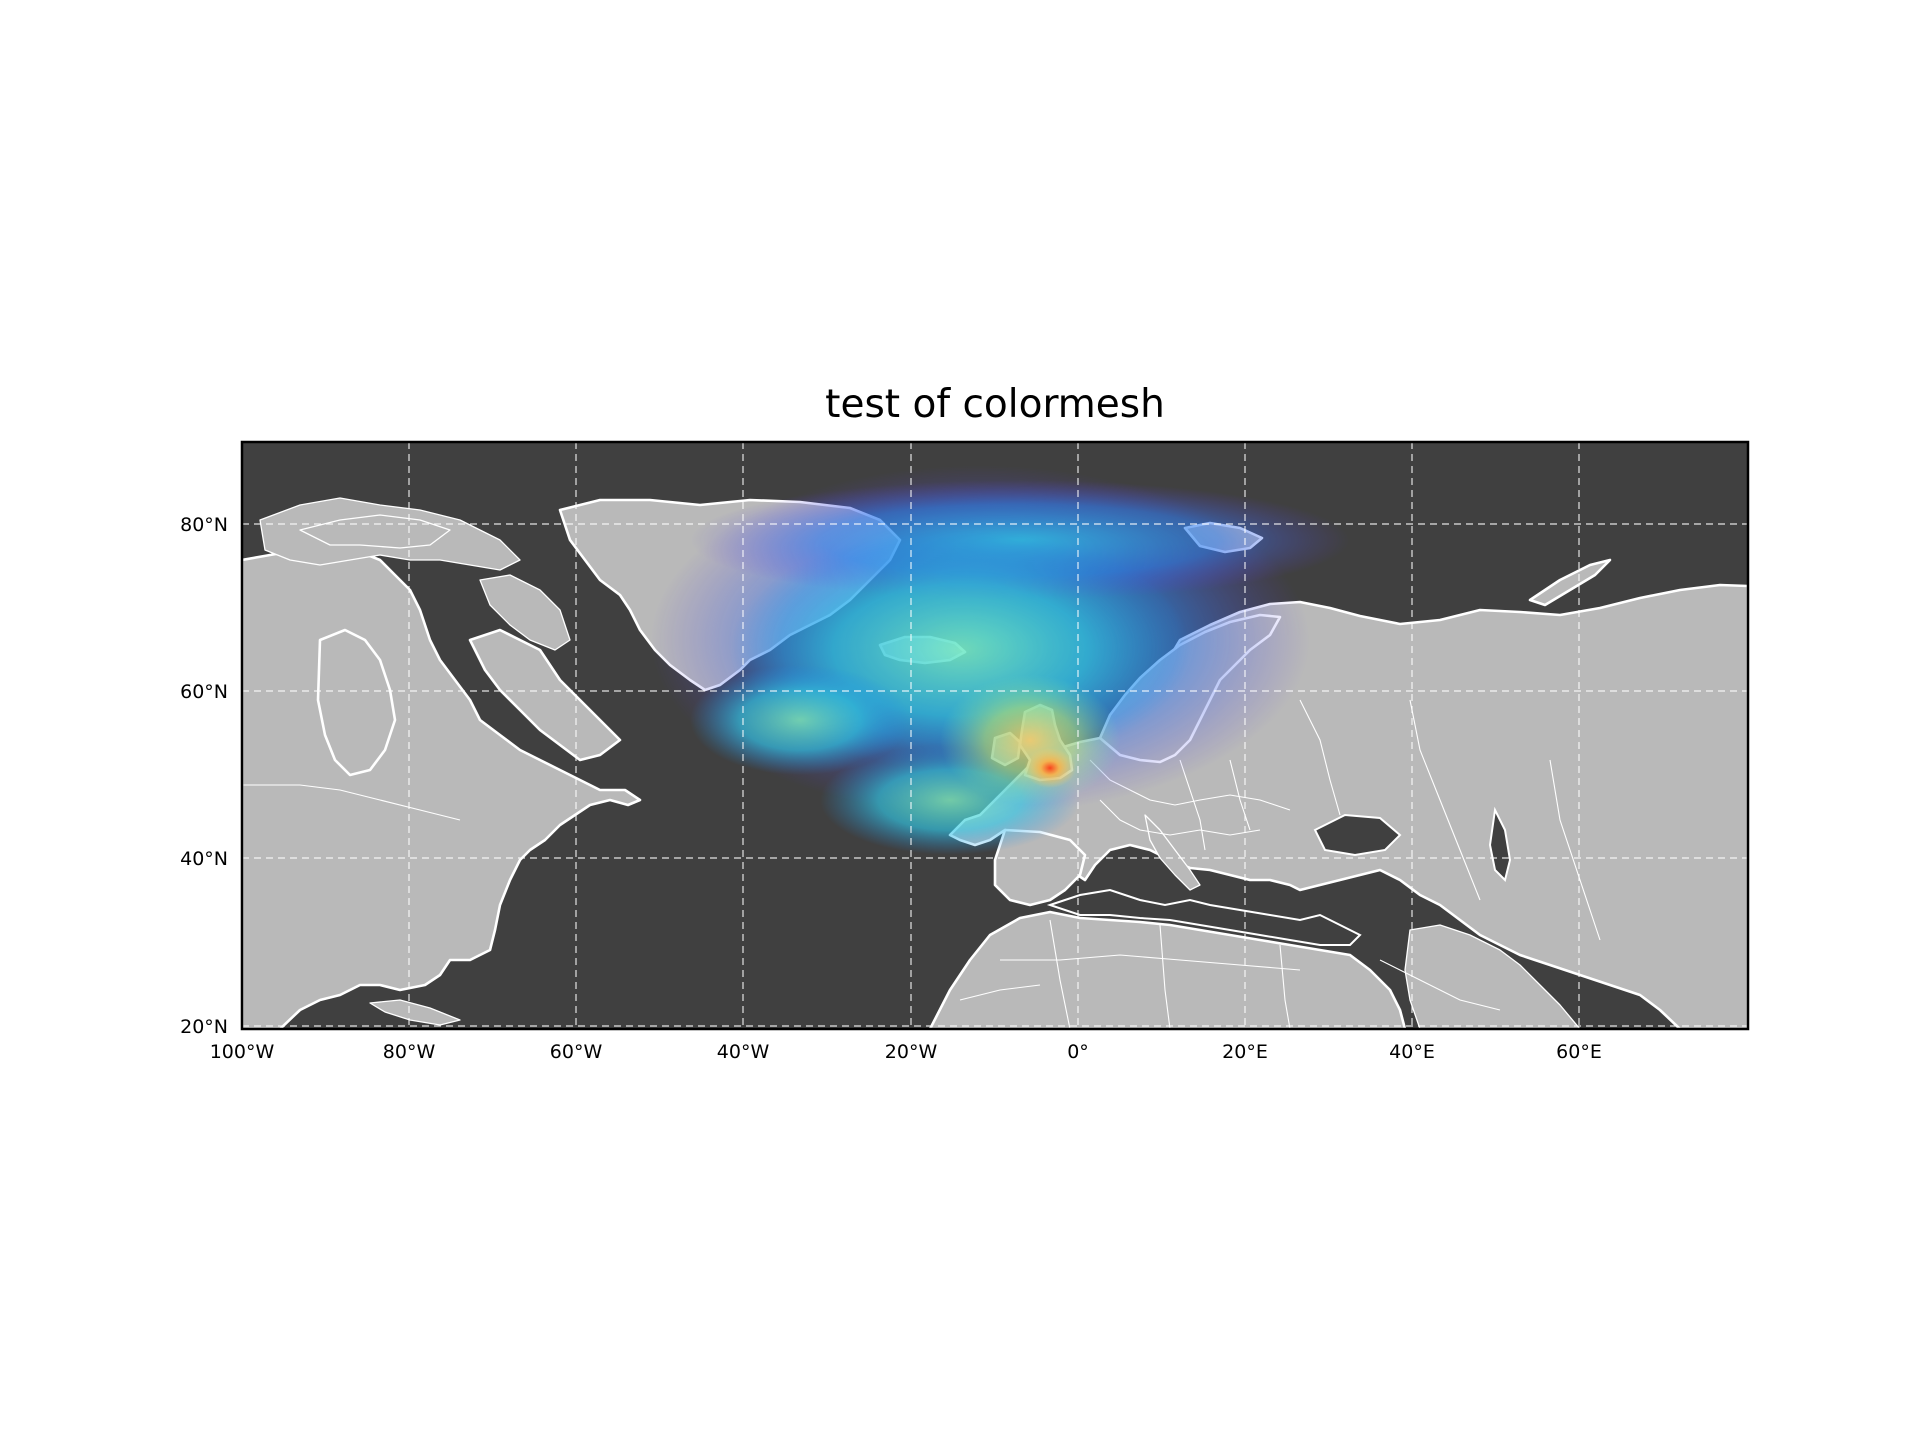 This screenshot has width=1920, height=1440. What do you see at coordinates (1357, 835) in the screenshot?
I see `black-sea` at bounding box center [1357, 835].